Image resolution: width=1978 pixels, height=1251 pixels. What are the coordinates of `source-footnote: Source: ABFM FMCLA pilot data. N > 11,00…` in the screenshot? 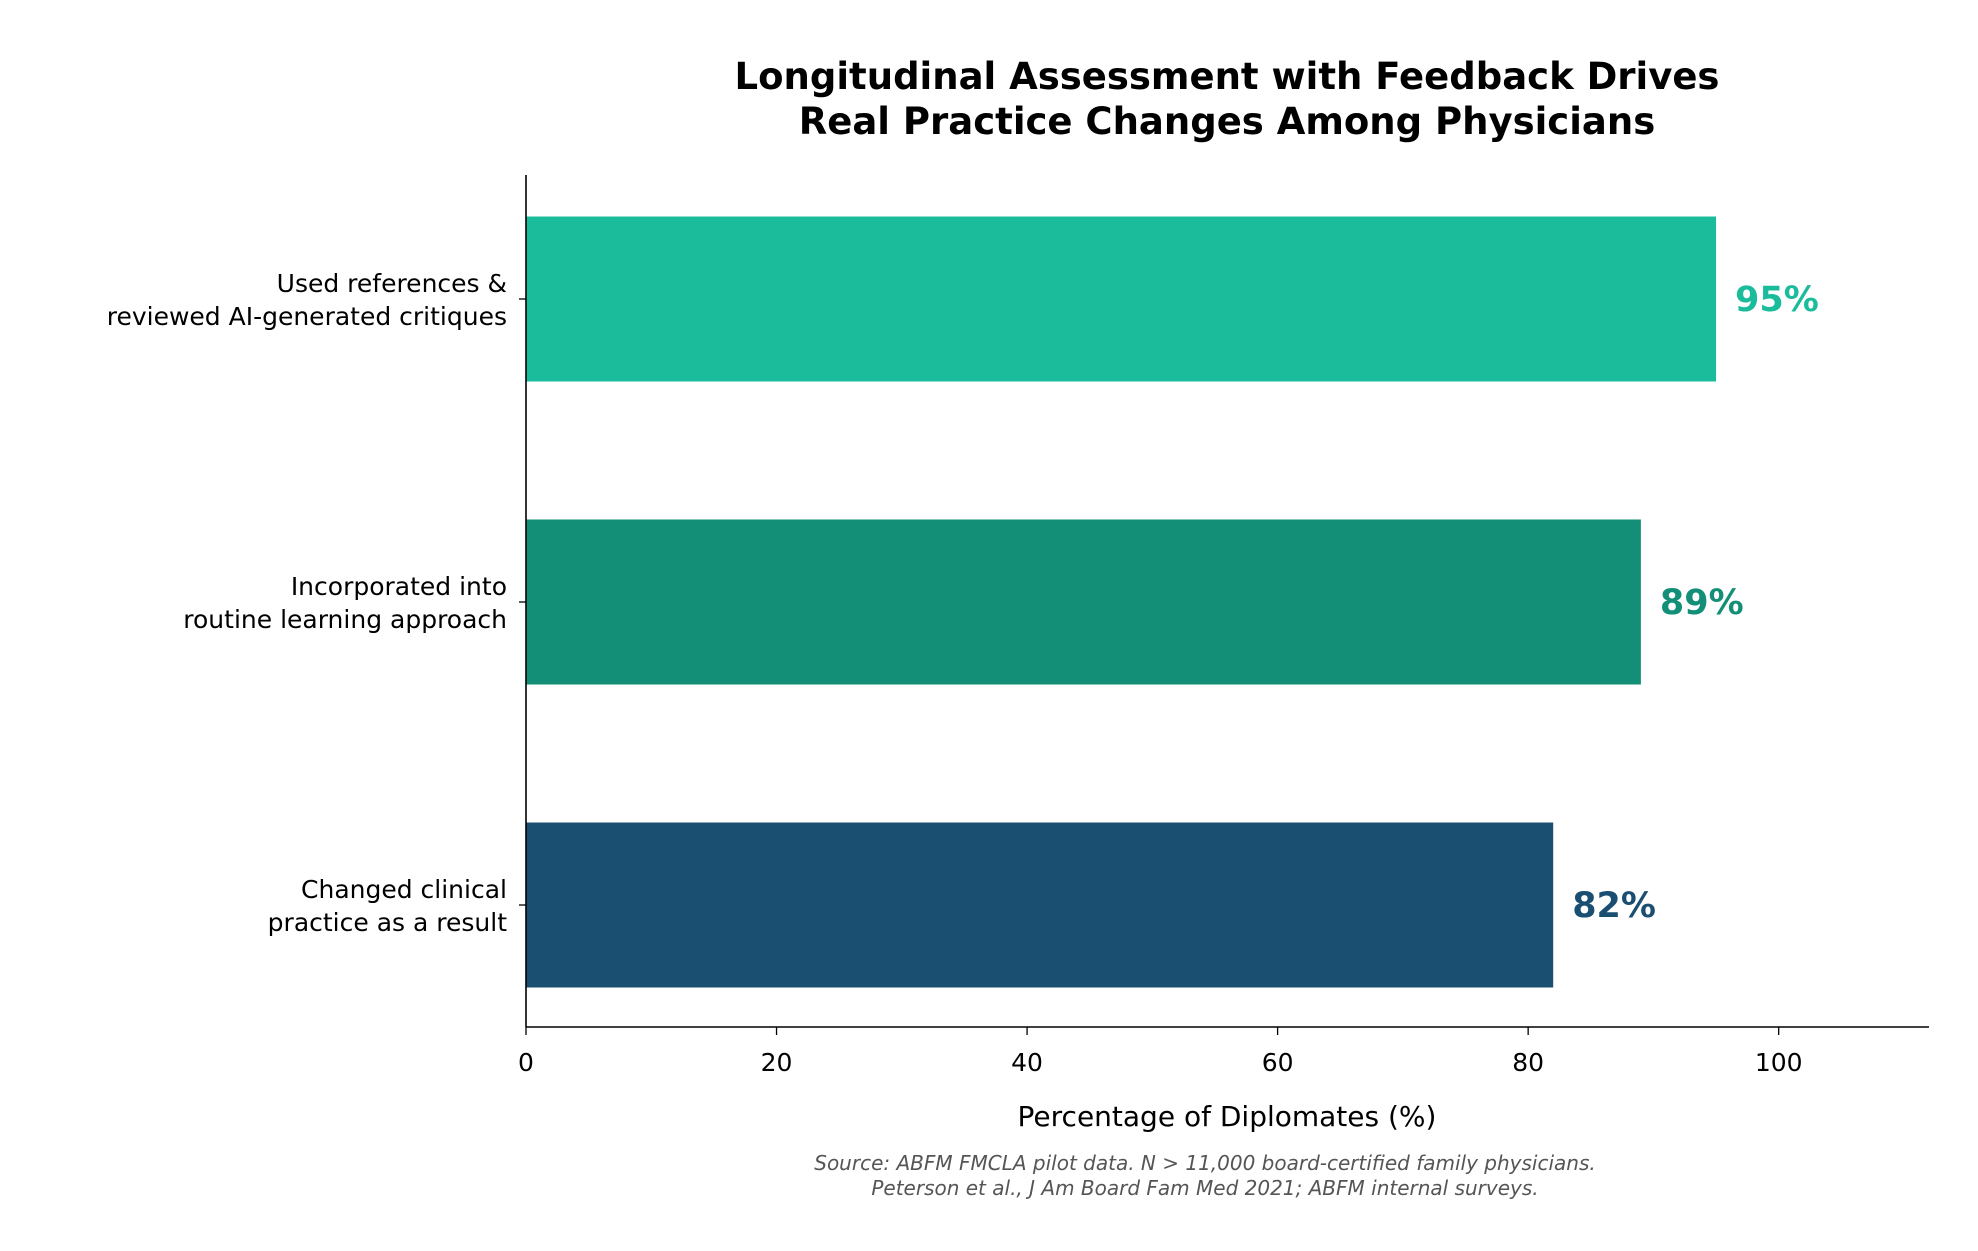 It's located at (1204, 1163).